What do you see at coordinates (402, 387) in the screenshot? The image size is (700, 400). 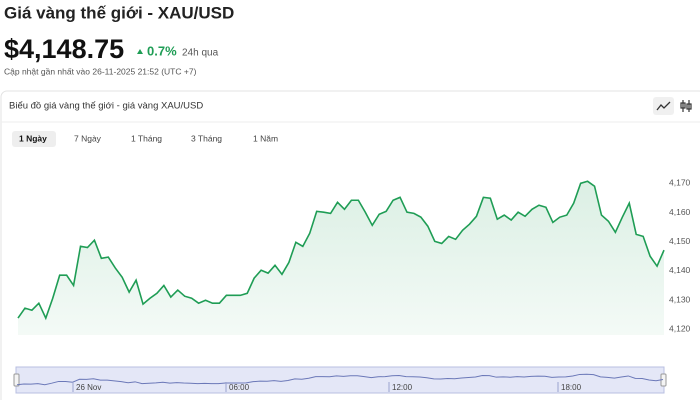 I see `navigator-label: 12:00` at bounding box center [402, 387].